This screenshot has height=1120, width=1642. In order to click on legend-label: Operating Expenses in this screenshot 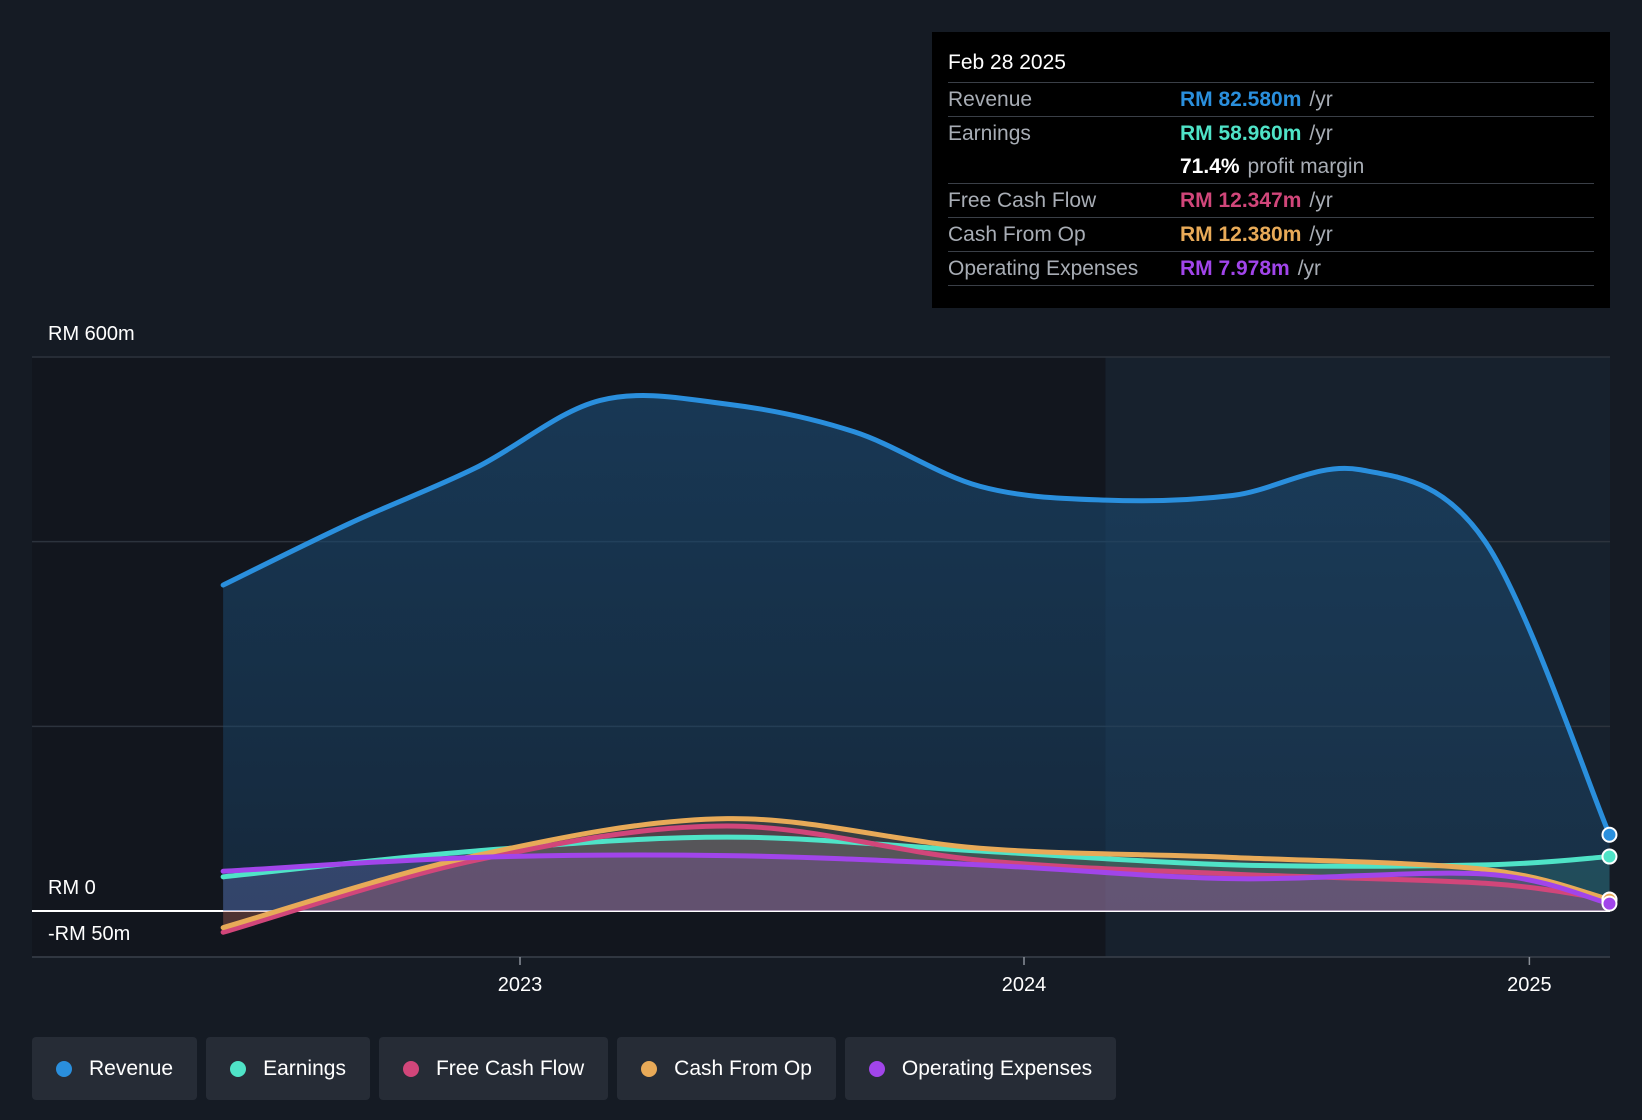, I will do `click(997, 1068)`.